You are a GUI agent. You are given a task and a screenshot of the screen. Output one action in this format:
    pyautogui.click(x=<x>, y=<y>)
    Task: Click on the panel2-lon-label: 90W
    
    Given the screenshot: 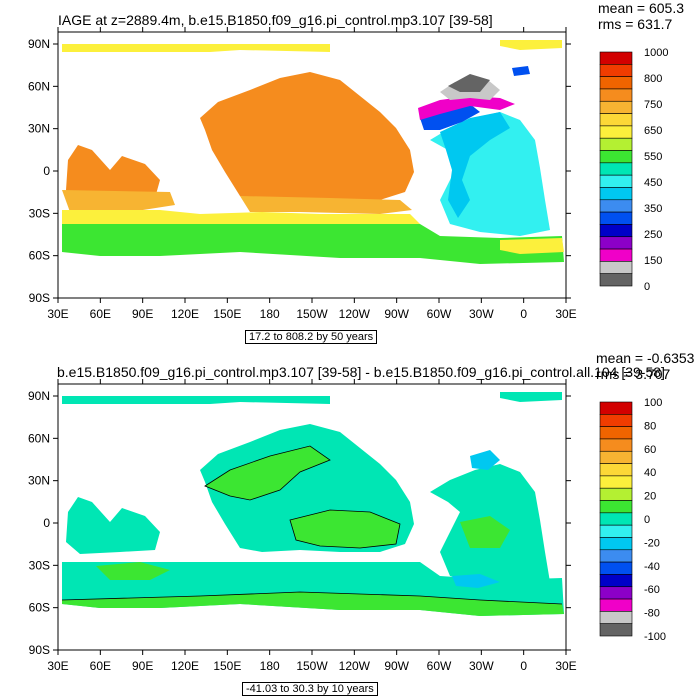 What is the action you would take?
    pyautogui.click(x=396, y=666)
    